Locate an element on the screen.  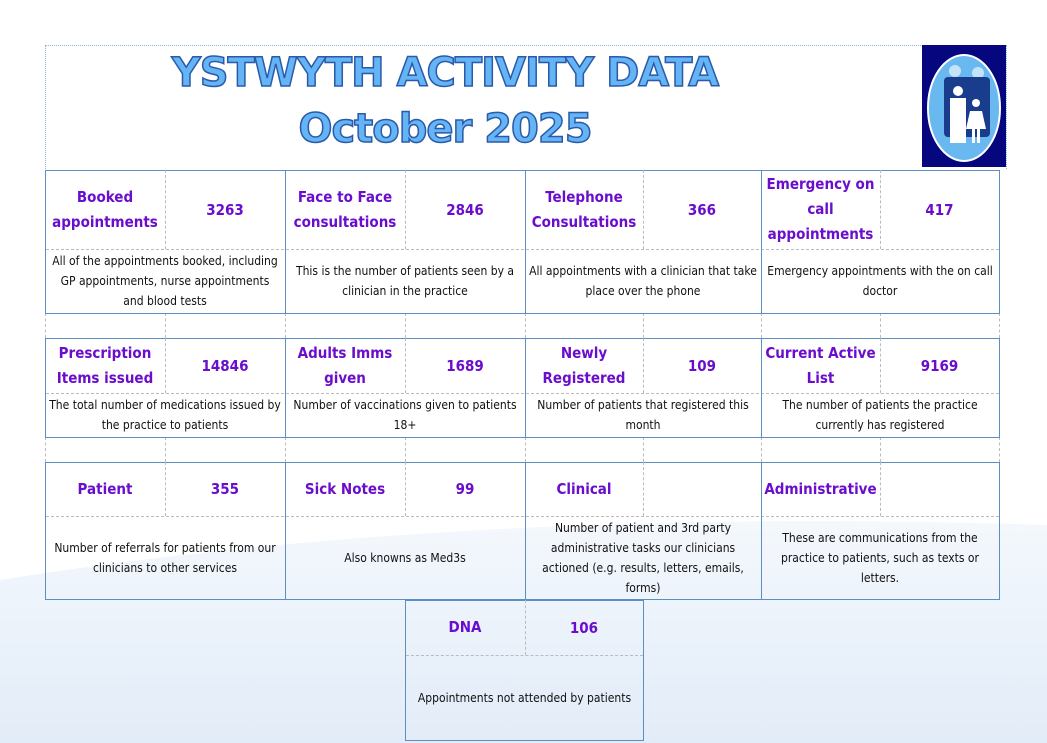
metric-value: 417 is located at coordinates (939, 209).